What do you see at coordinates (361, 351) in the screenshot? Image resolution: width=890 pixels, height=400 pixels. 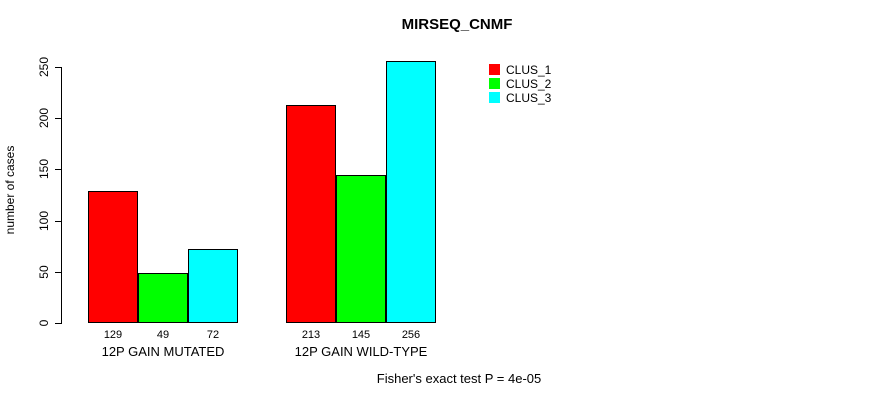 I see `x-category-label: 12P GAIN WILD-TYPE` at bounding box center [361, 351].